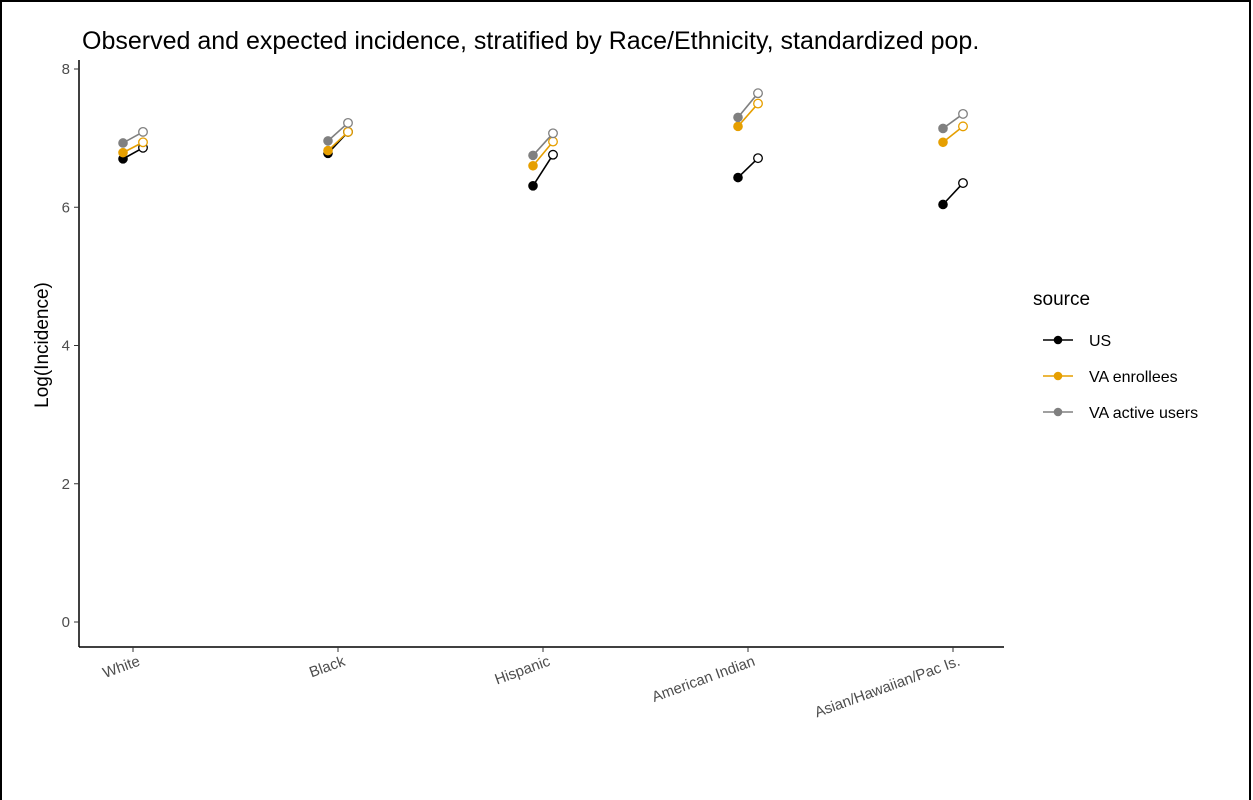 This screenshot has width=1253, height=800. I want to click on x-tick-label: Hispanic, so click(522, 671).